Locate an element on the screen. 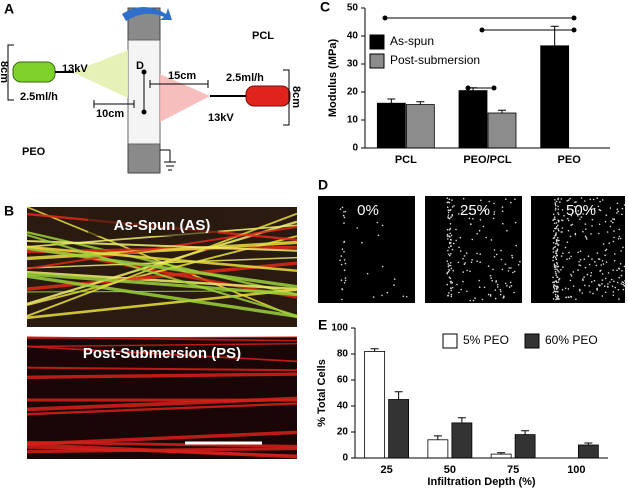 The image size is (628, 489). label: 2.5ml/h is located at coordinates (245, 78).